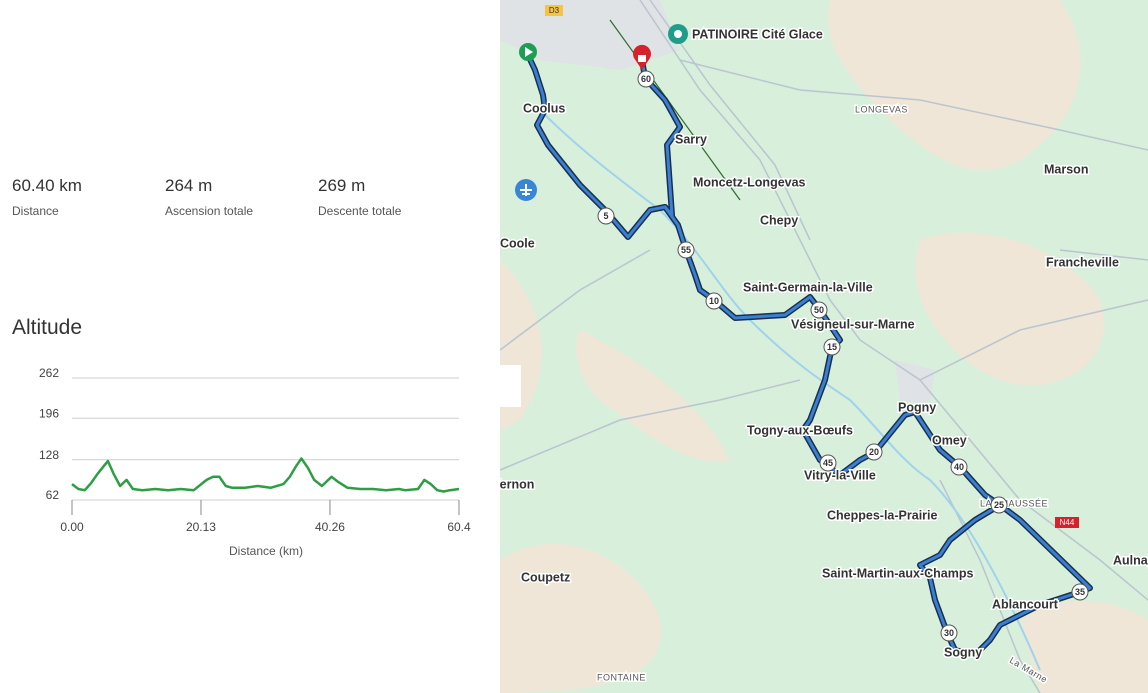  I want to click on stat-label: Ascension totale, so click(209, 211).